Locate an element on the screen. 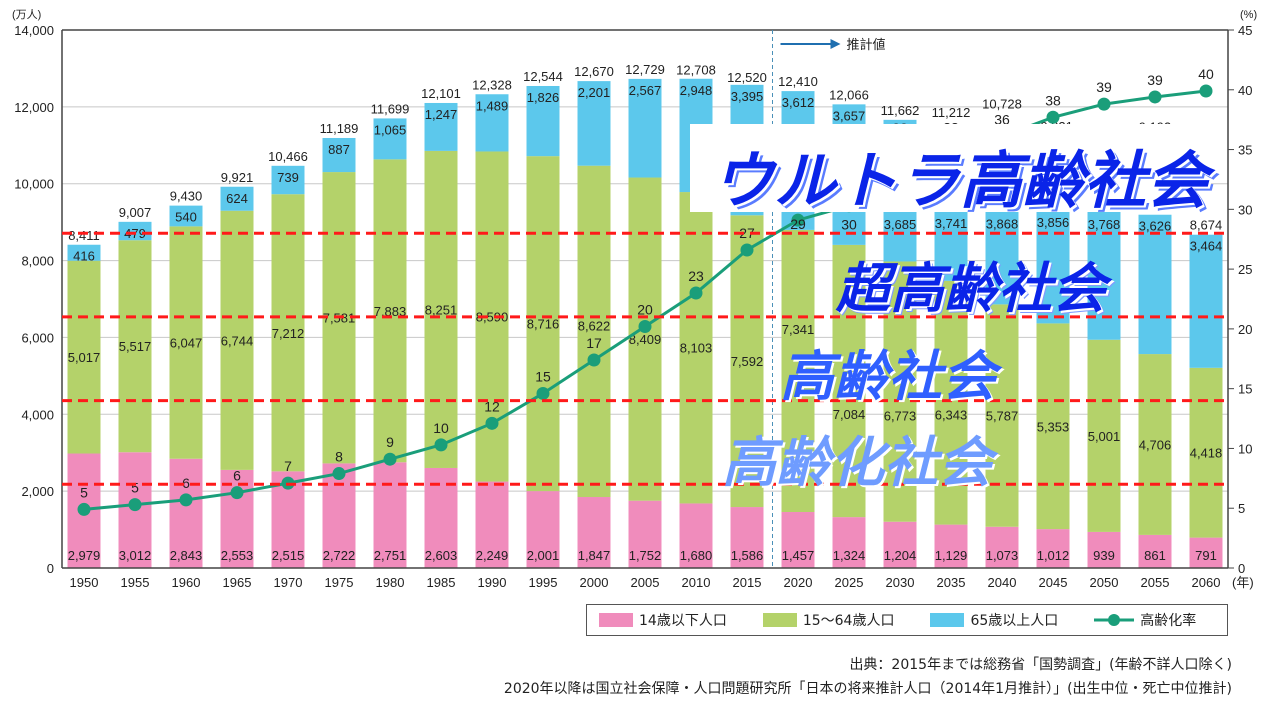  data-label: 739 is located at coordinates (288, 177).